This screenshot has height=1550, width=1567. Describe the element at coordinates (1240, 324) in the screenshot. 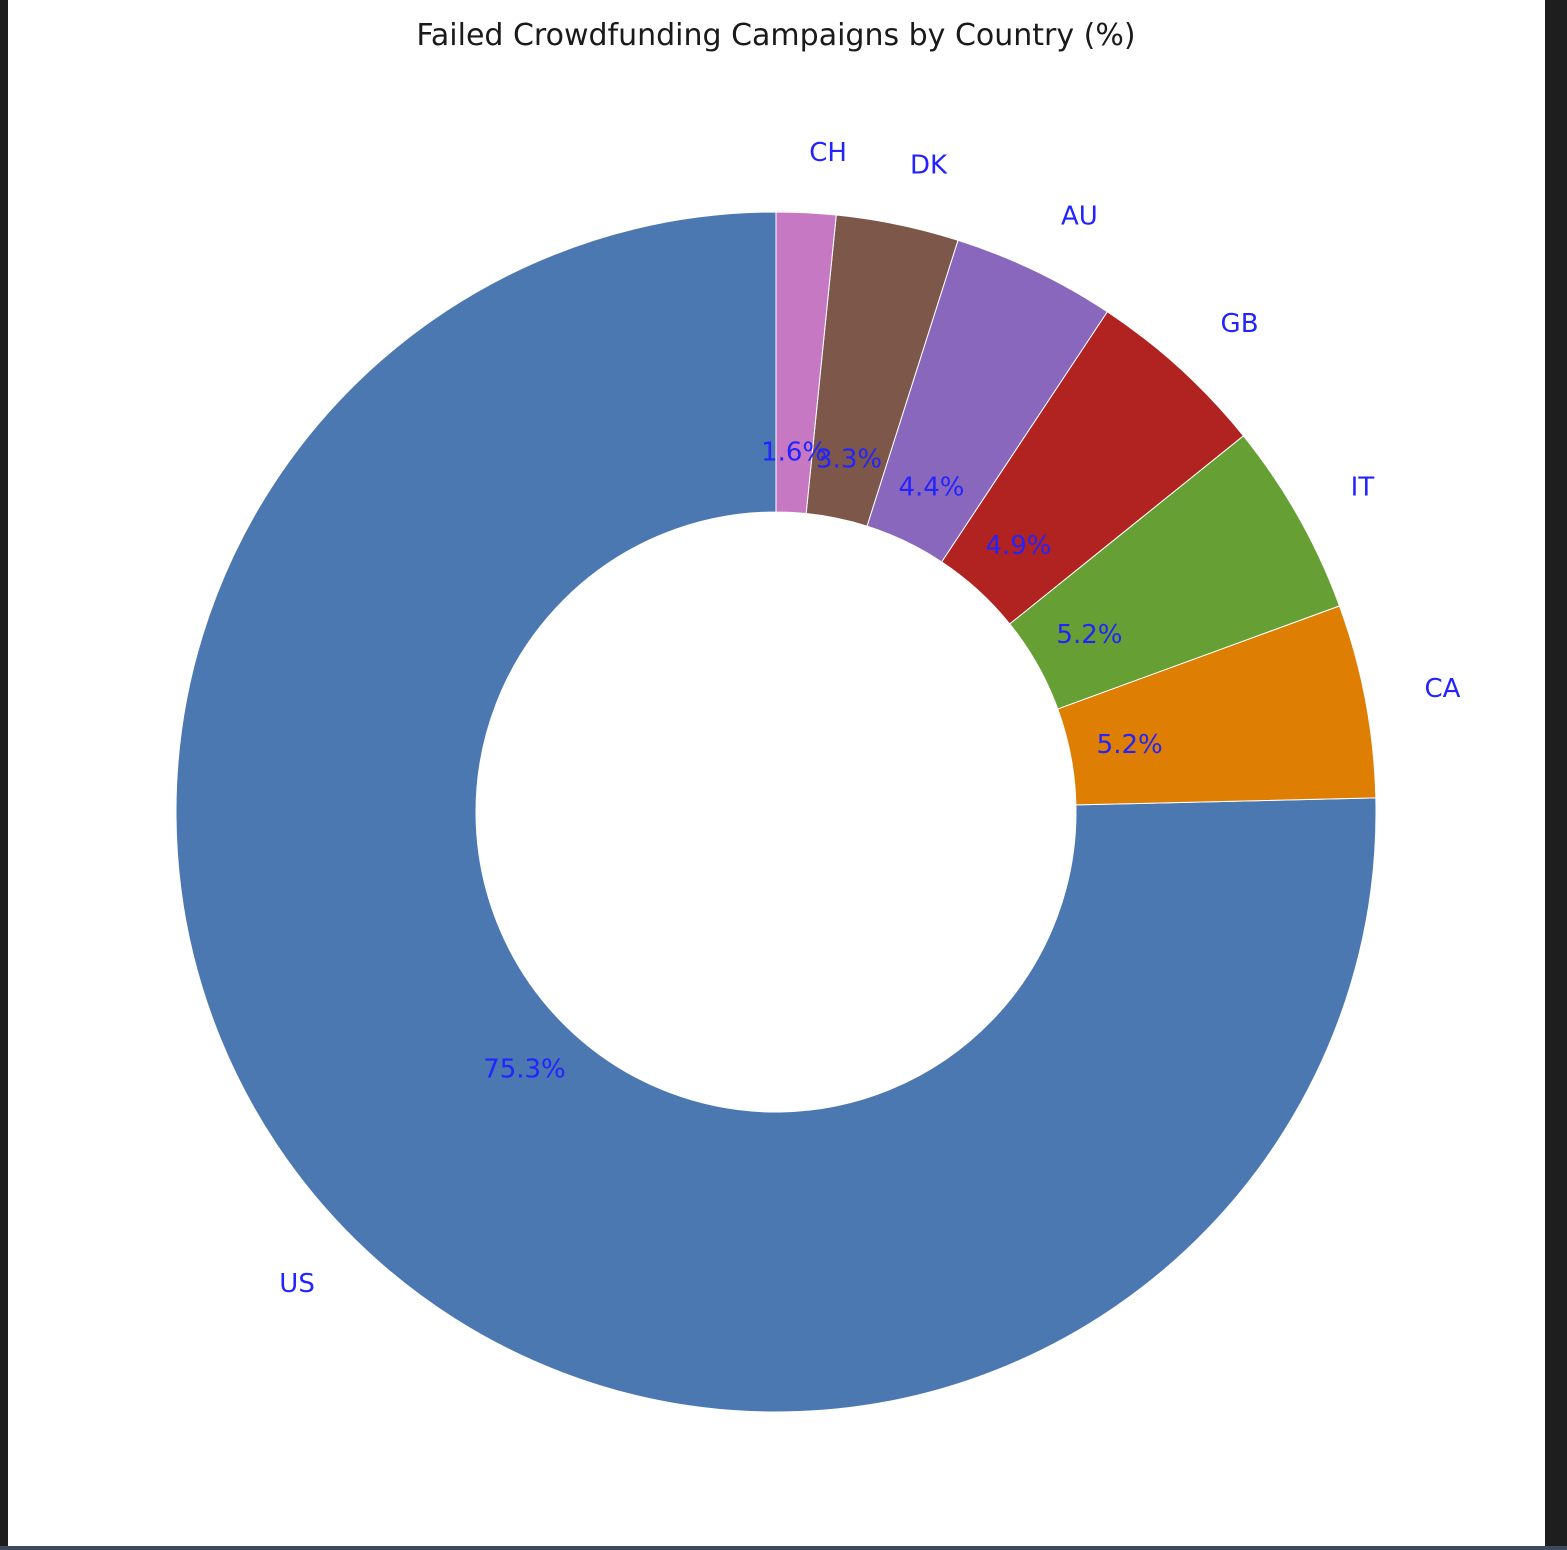

I see `category-label-gb: GB` at that location.